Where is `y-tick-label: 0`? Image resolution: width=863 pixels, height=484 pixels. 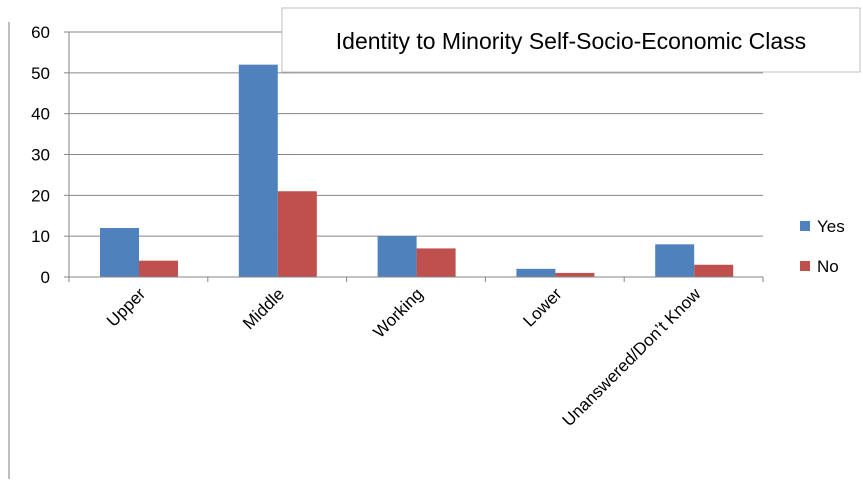
y-tick-label: 0 is located at coordinates (45, 277).